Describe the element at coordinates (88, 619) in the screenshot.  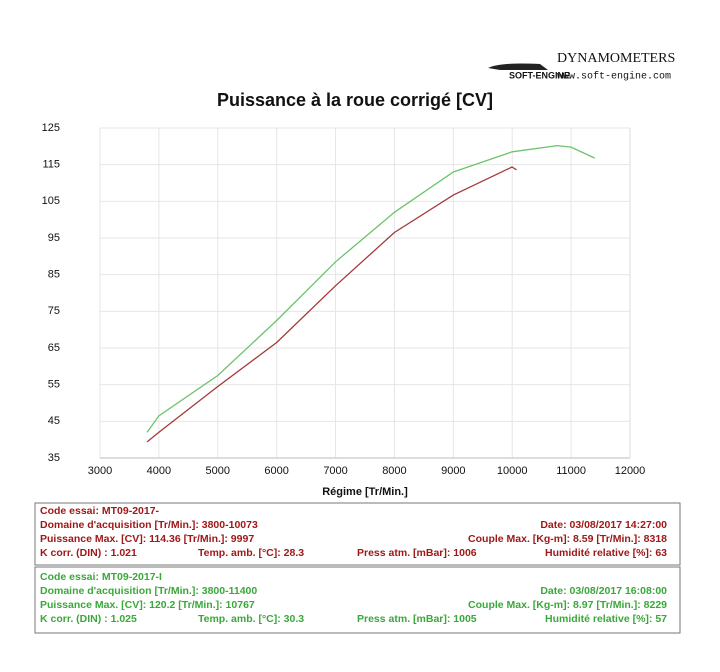
I see `run-info: K corr. (DIN) : 1.025` at that location.